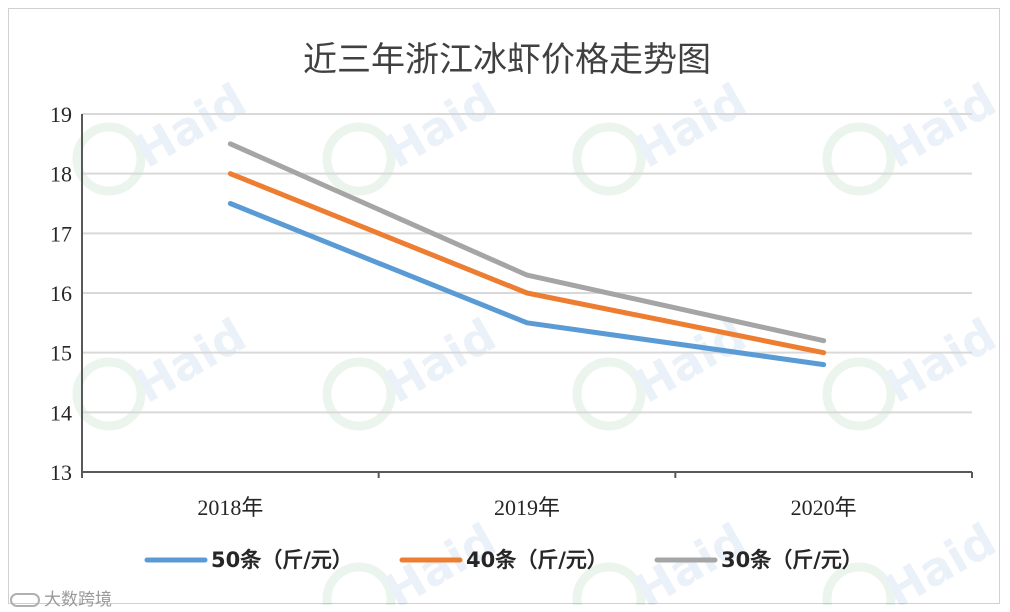  Describe the element at coordinates (25, 600) in the screenshot. I see `source-logo-icon` at that location.